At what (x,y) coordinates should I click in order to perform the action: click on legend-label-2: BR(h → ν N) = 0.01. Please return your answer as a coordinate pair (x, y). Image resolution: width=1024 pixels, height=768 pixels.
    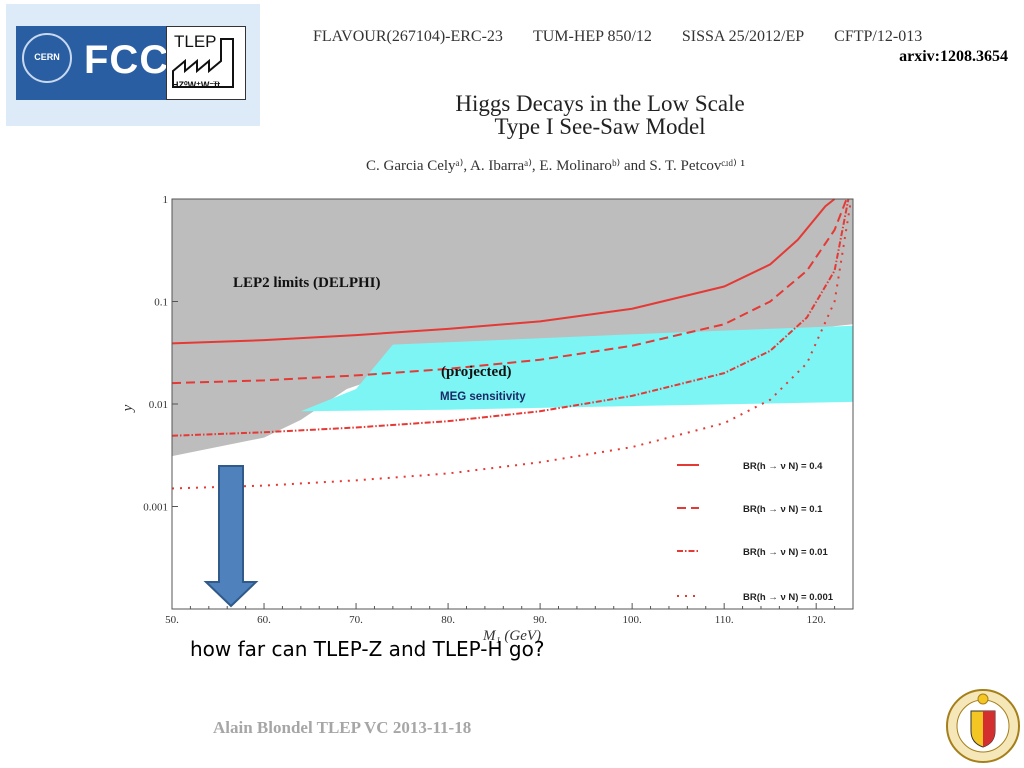
    Looking at the image, I should click on (785, 552).